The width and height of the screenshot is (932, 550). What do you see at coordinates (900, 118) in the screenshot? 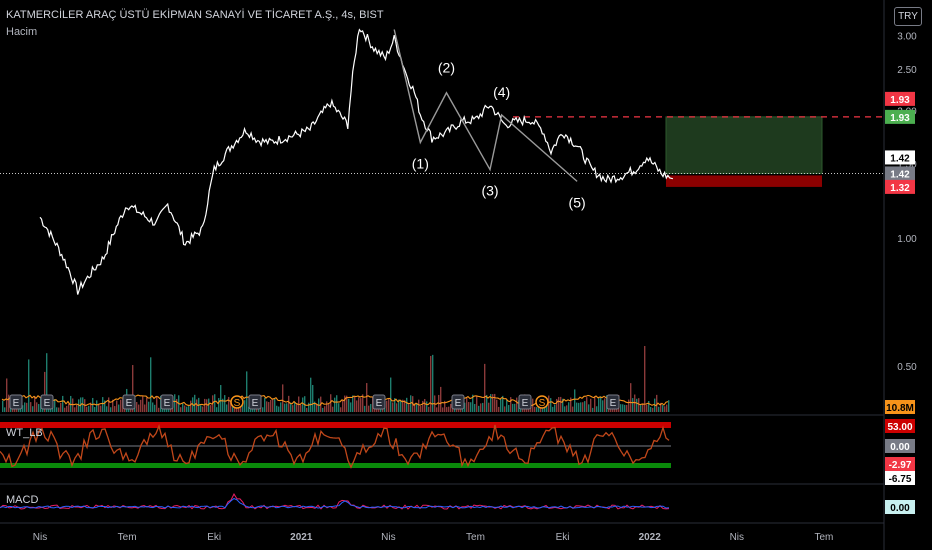
I see `target-zone-tag: 1.93` at bounding box center [900, 118].